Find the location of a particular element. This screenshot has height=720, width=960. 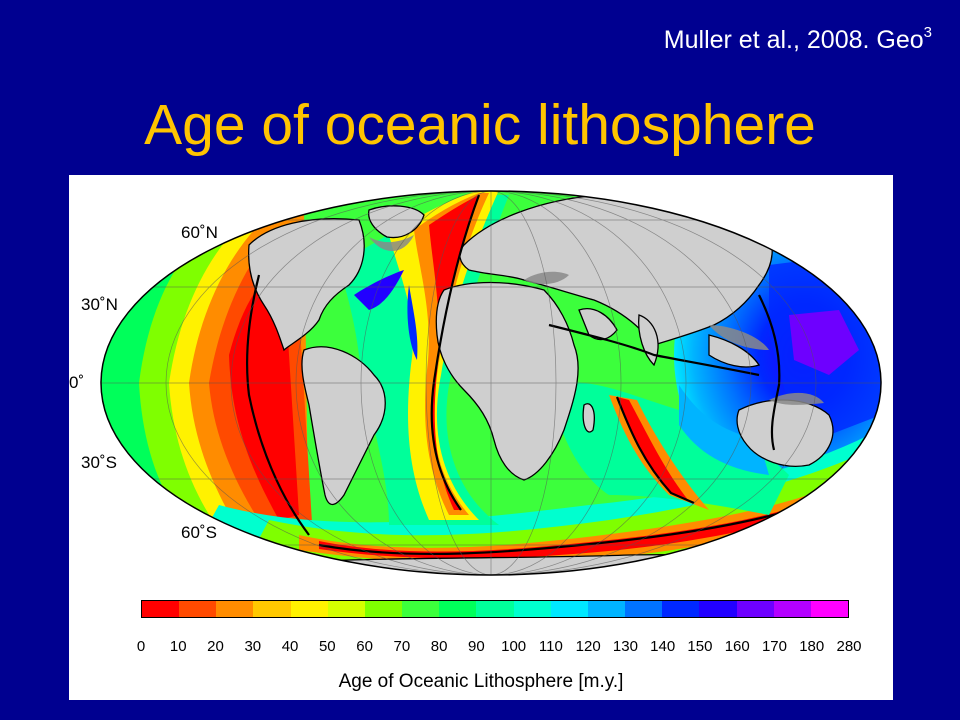

continental-shelves is located at coordinates (596, 320).